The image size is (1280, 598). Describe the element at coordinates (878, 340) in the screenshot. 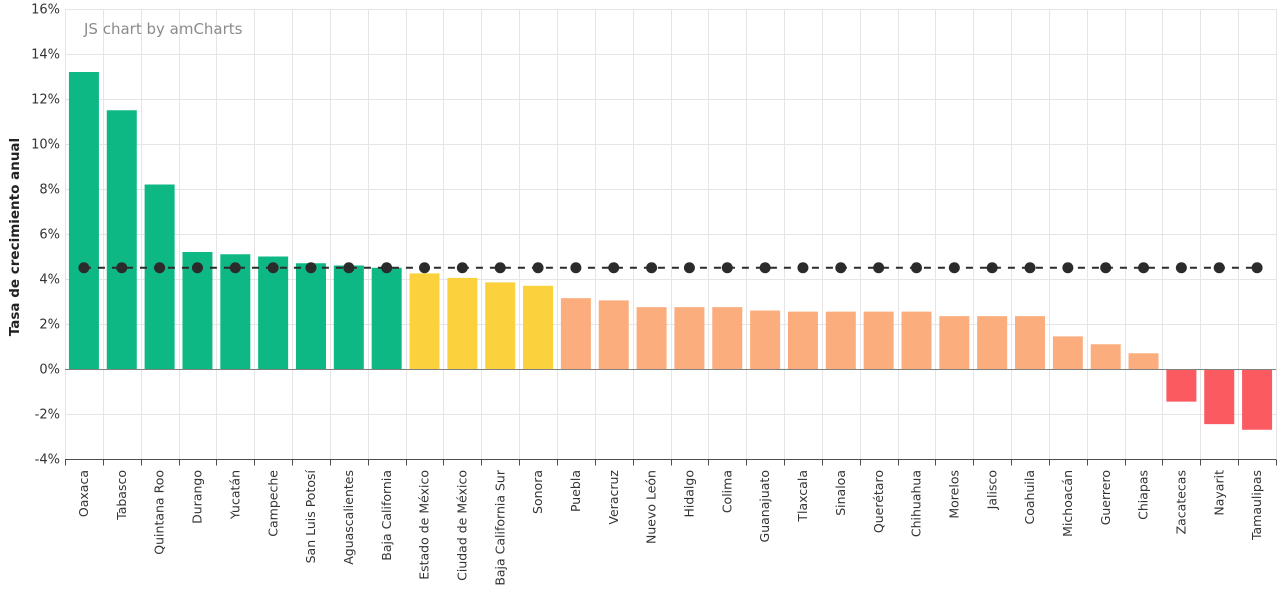

I see `bar-Querétaro` at that location.